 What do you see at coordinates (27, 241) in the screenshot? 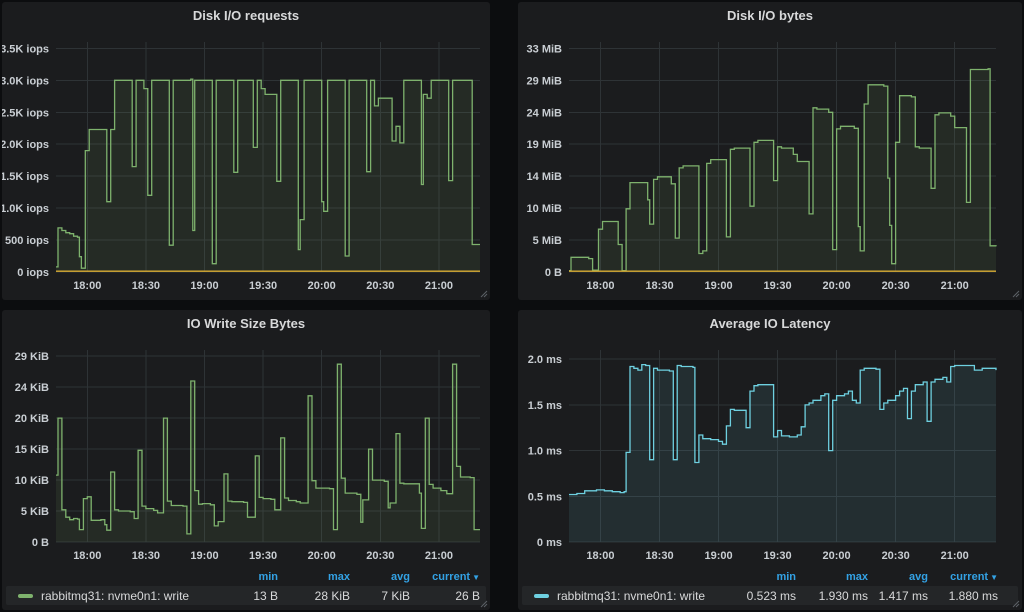
I see `svg-text: 500 iops` at bounding box center [27, 241].